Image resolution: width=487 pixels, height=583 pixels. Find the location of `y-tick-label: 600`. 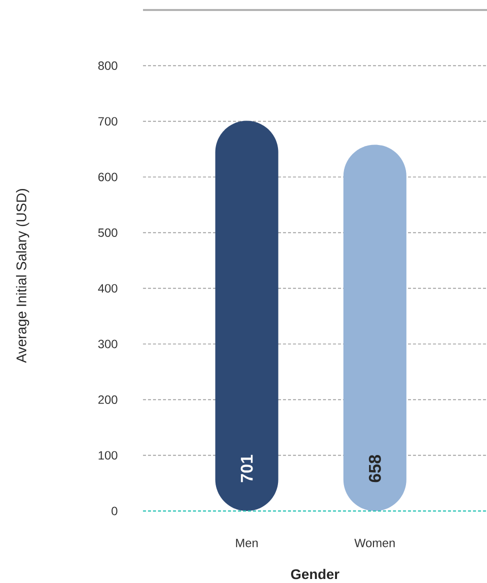

y-tick-label: 600 is located at coordinates (108, 177).